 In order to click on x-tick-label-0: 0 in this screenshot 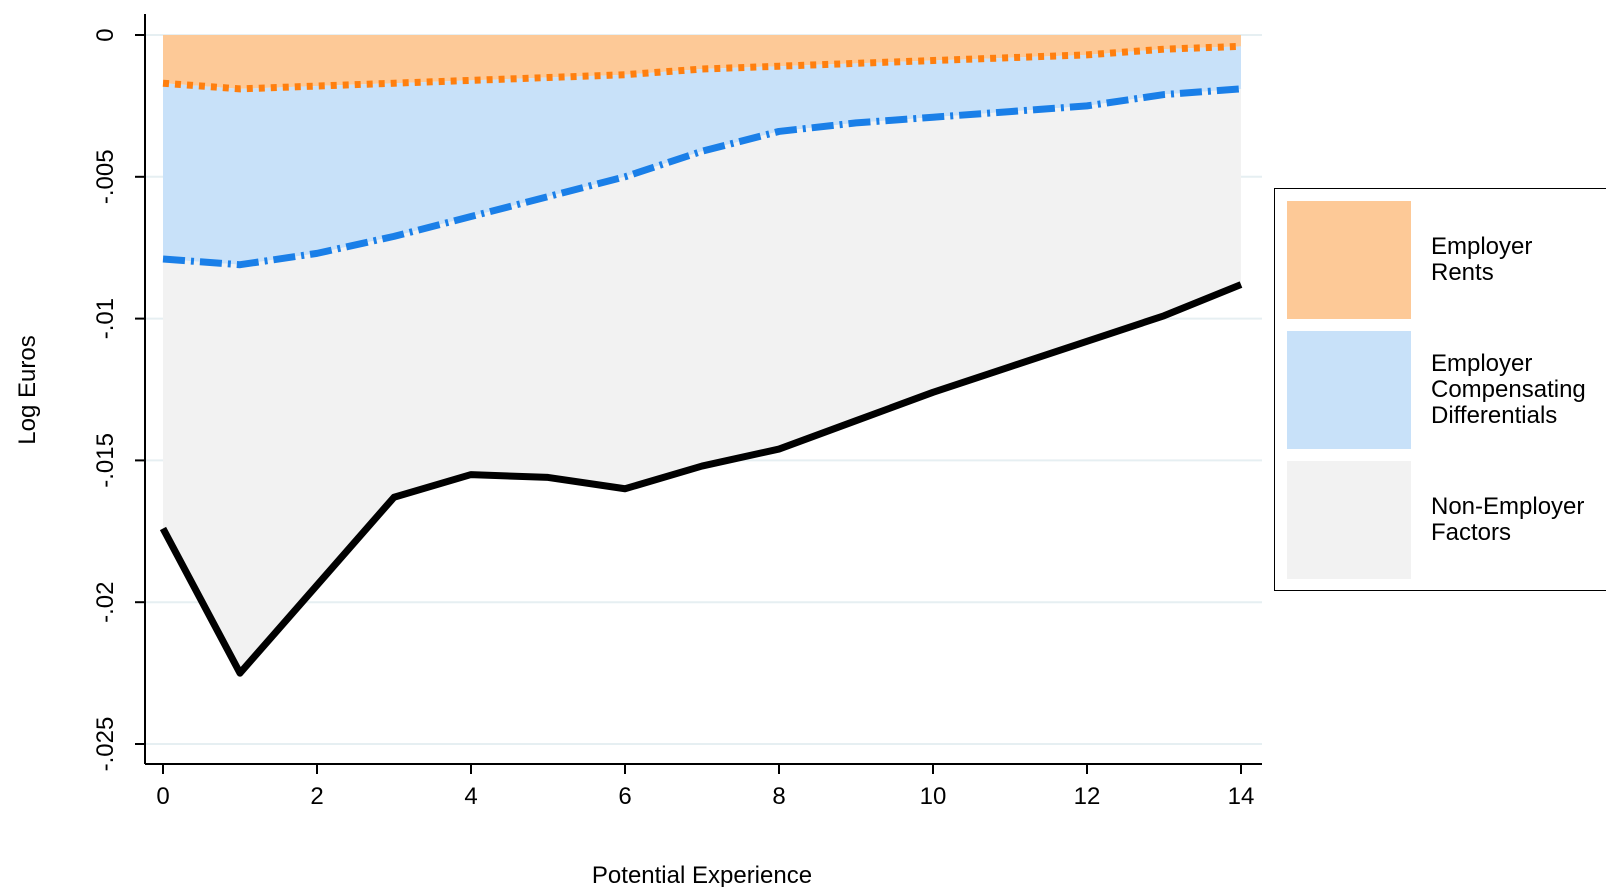, I will do `click(162, 796)`.